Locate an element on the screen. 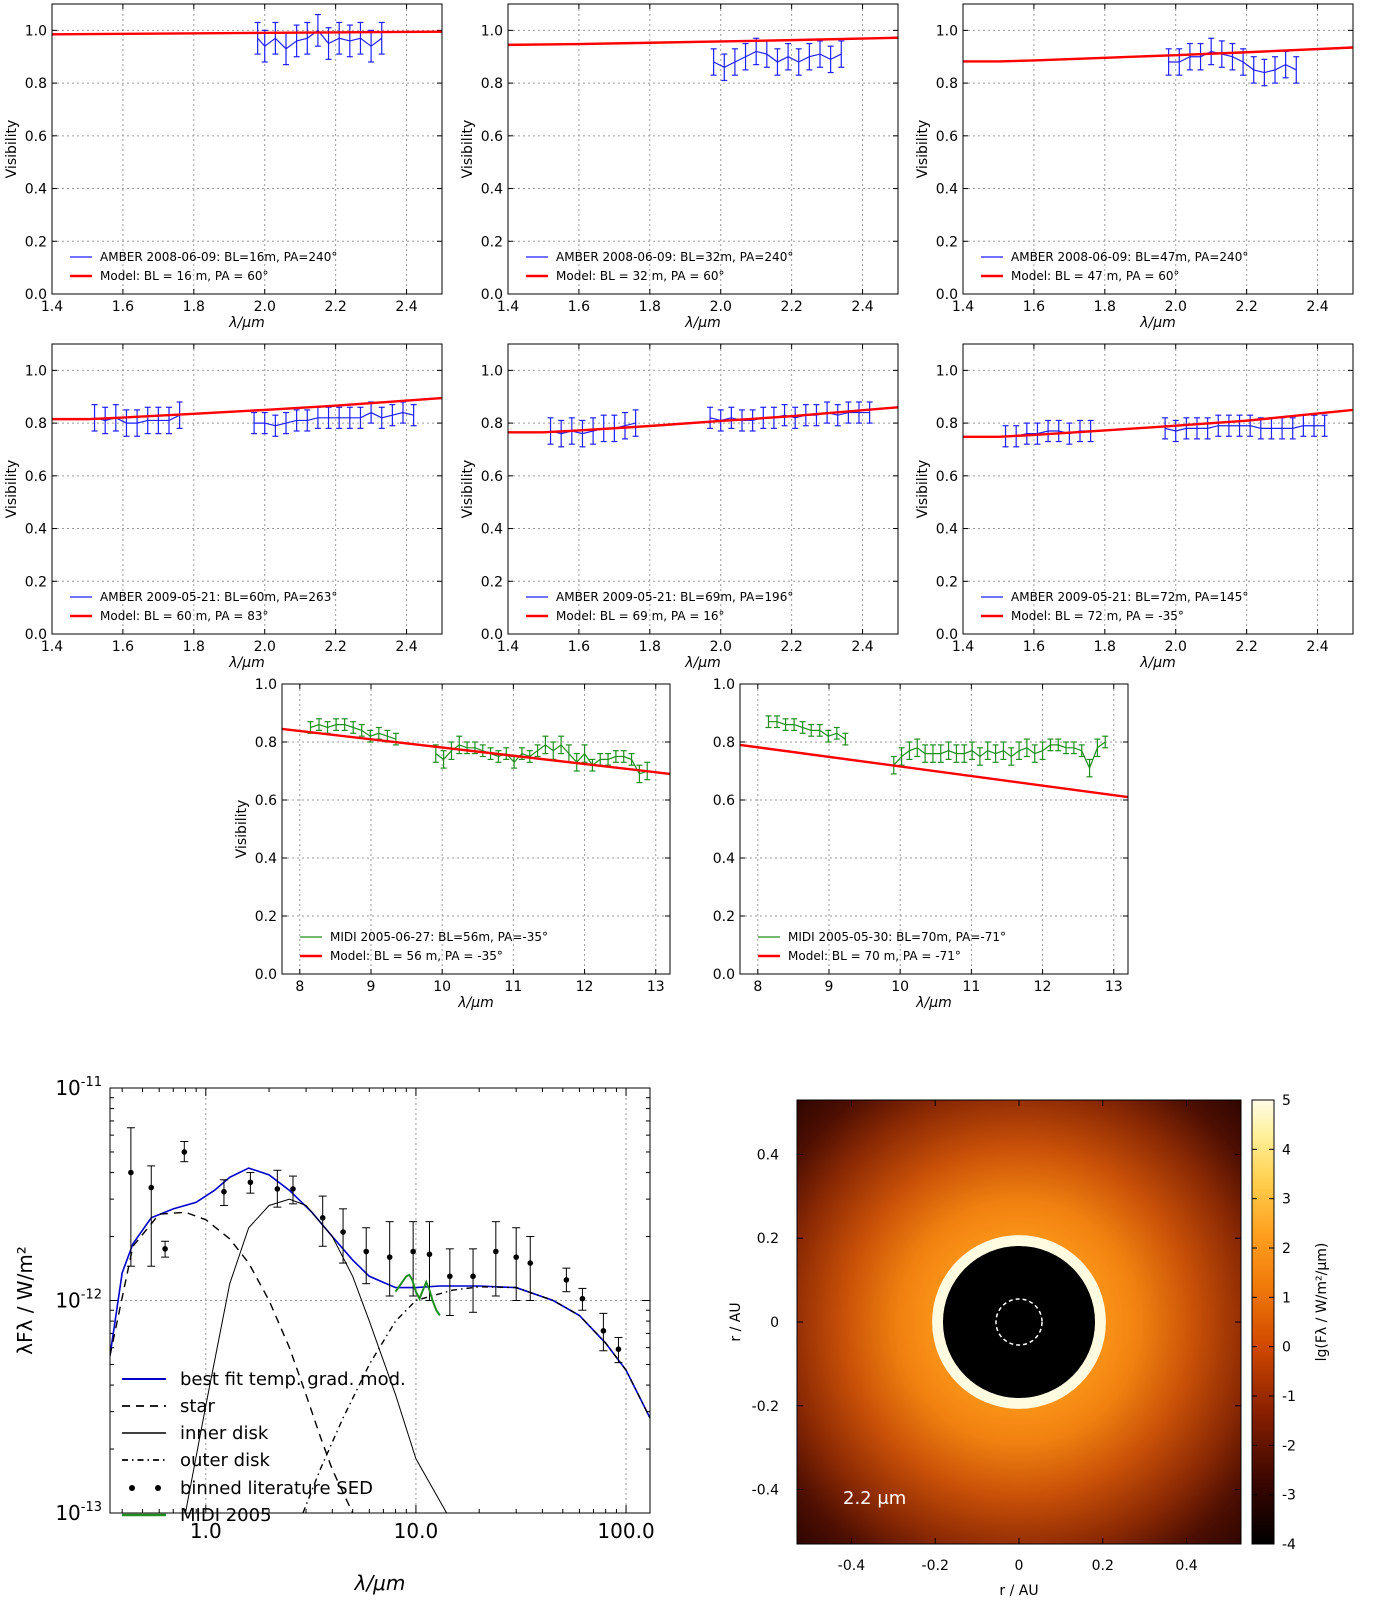 The image size is (1399, 1604). map-y-tick-label: -0.2 is located at coordinates (765, 1407).